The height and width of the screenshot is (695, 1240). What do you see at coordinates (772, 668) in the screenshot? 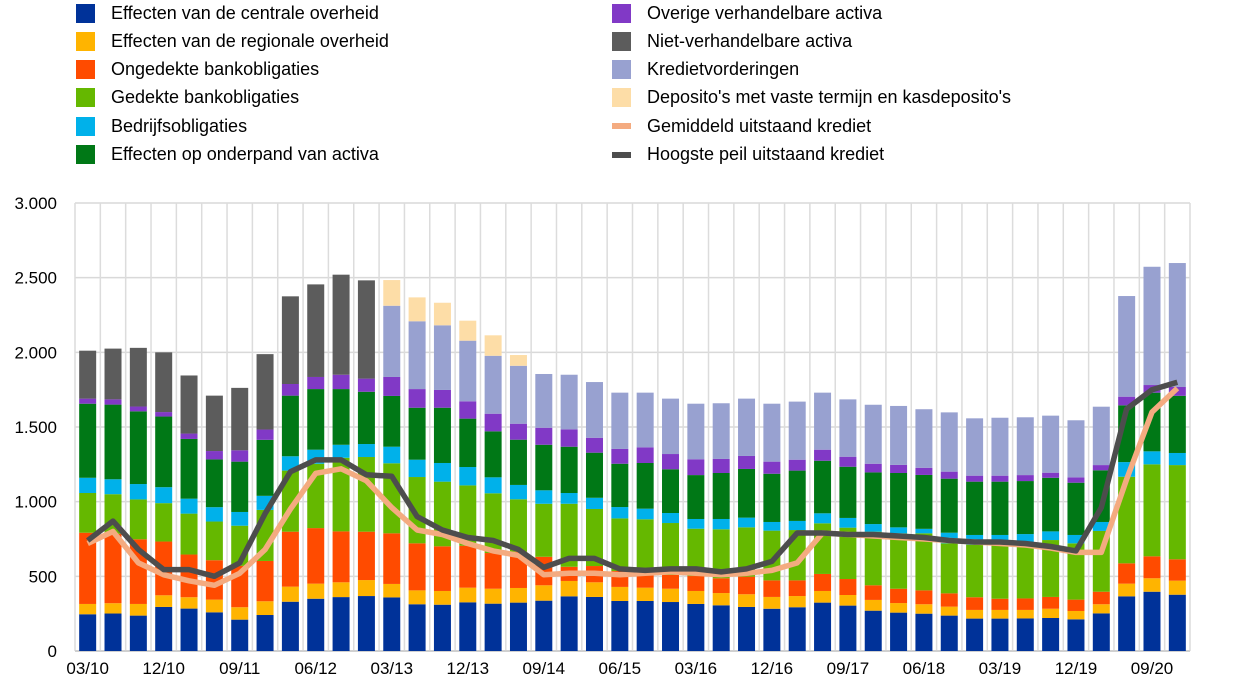
I see `x-tick-label: 12/16` at bounding box center [772, 668].